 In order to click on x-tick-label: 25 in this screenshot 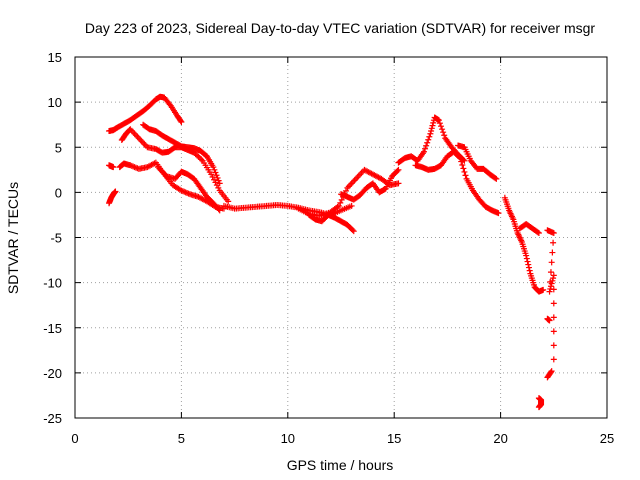, I will do `click(607, 438)`.